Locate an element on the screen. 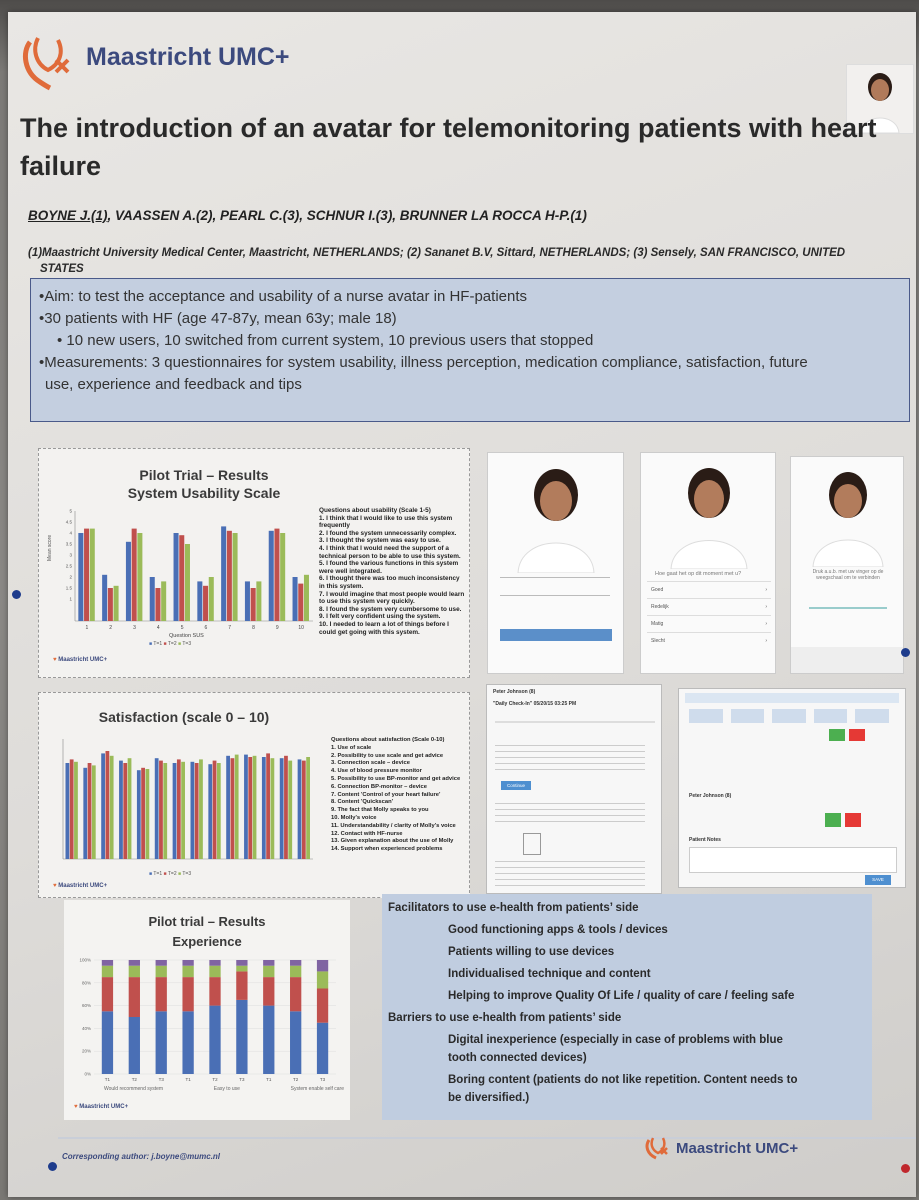  x-tick-label: 6 is located at coordinates (206, 628).